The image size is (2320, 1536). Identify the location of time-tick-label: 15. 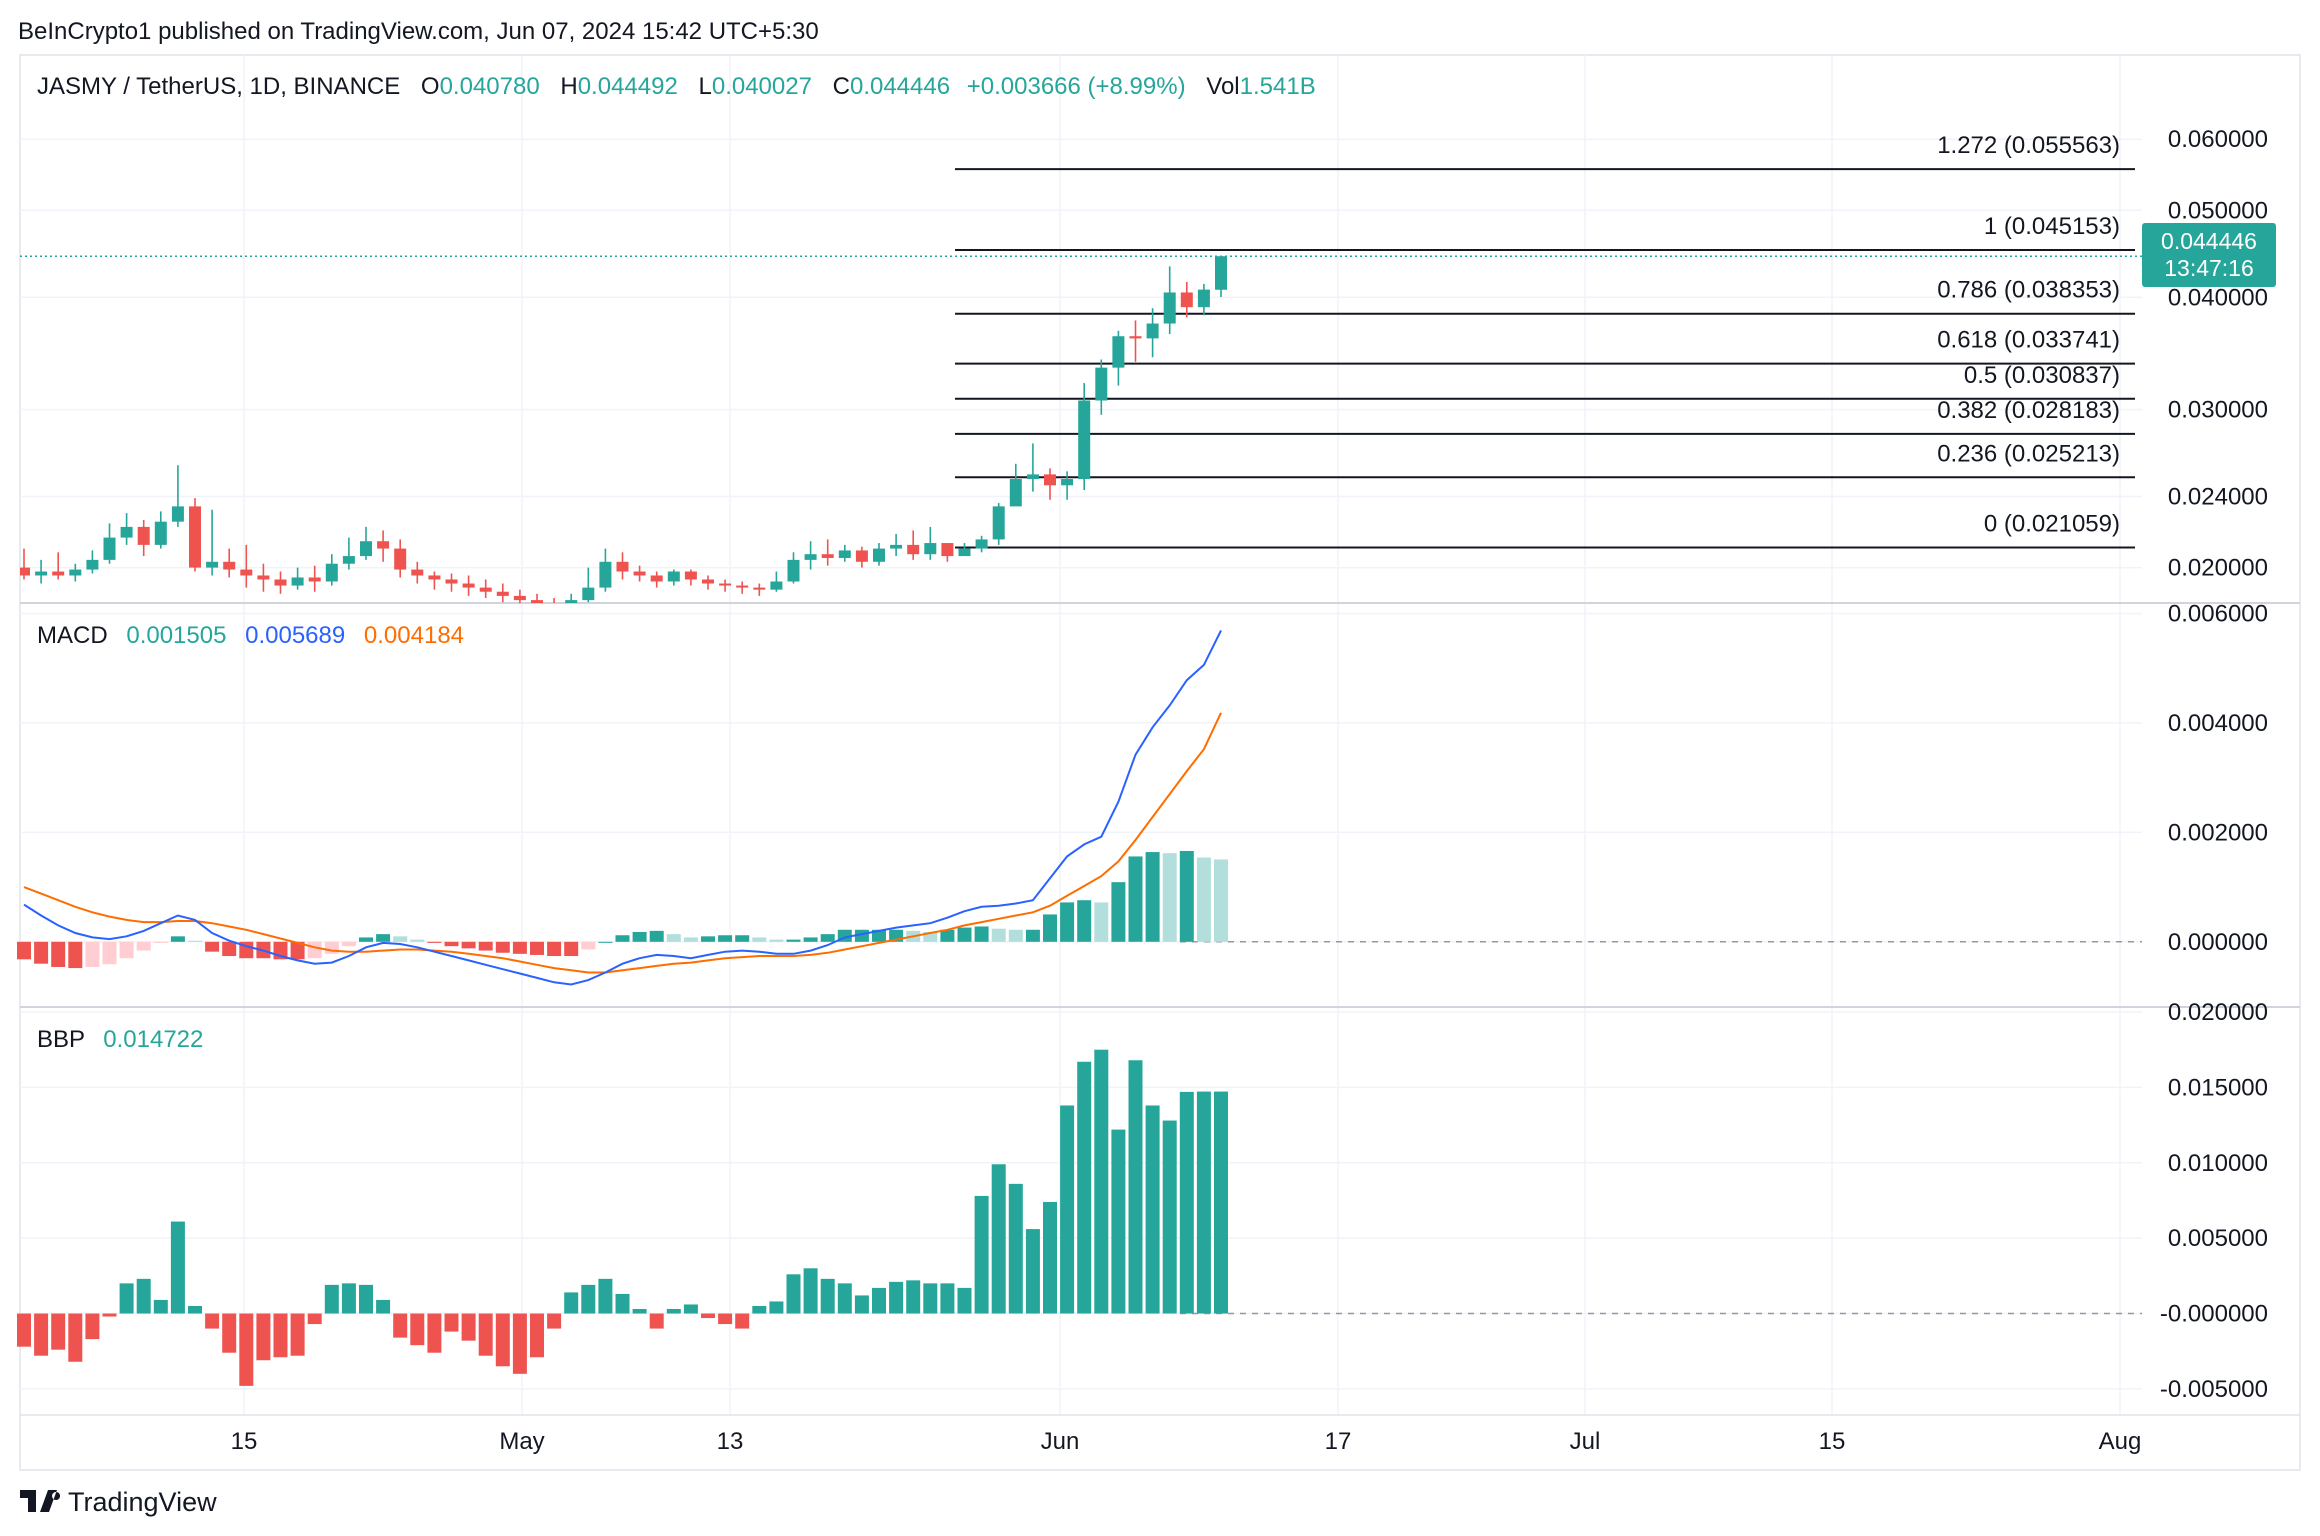
(244, 1441).